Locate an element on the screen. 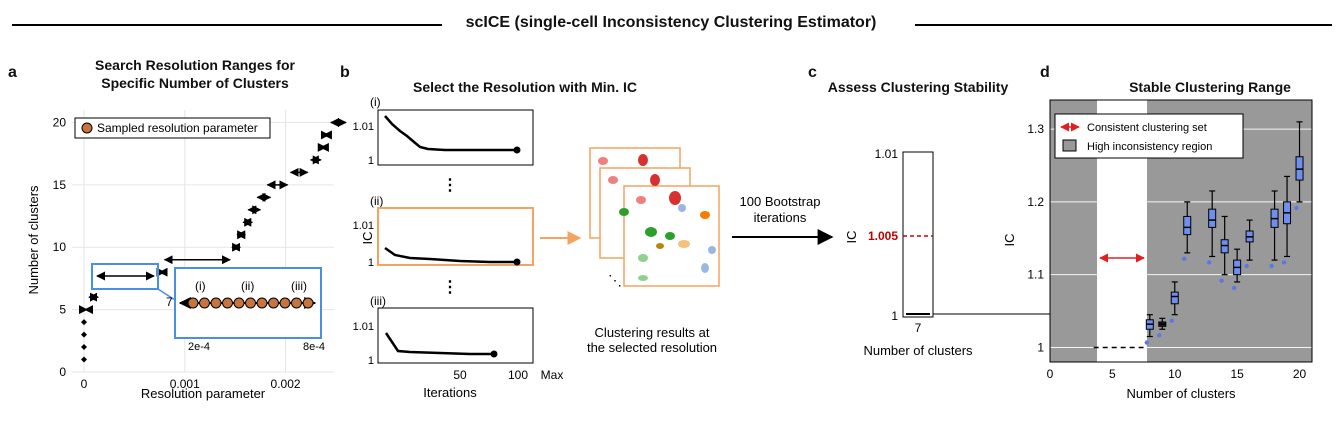 The height and width of the screenshot is (422, 1342). panel-b-subplot-ii-end is located at coordinates (517, 262).